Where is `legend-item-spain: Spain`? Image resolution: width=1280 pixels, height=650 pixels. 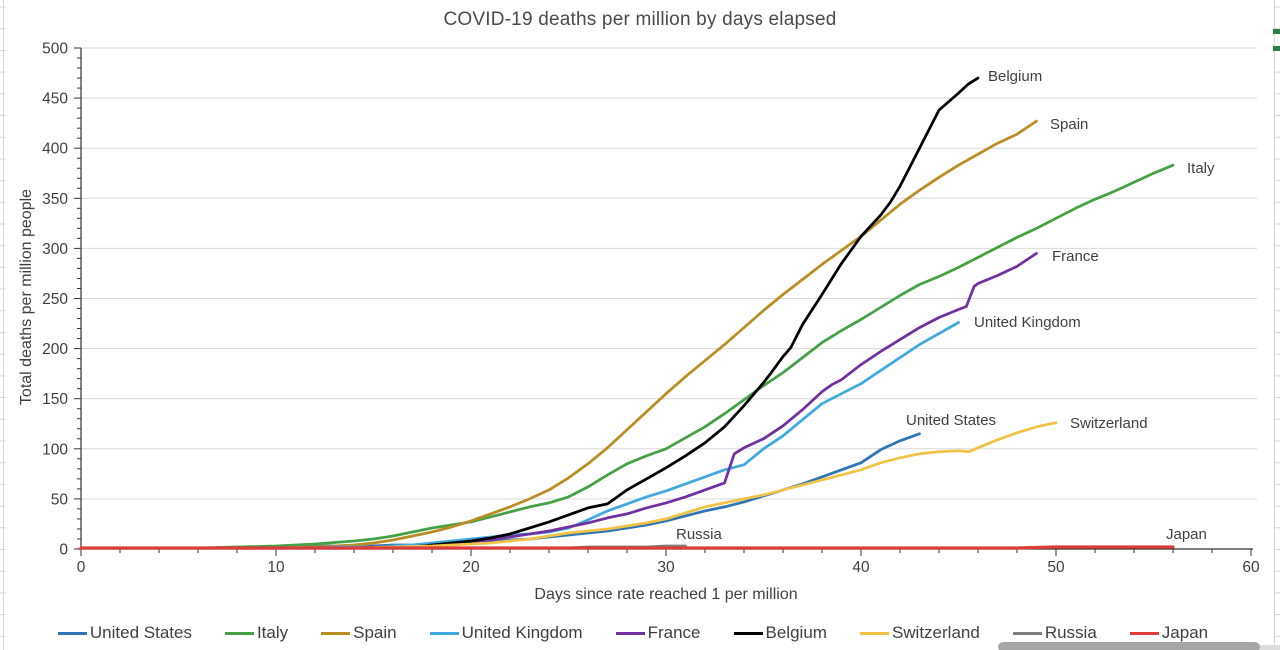
legend-item-spain: Spain is located at coordinates (359, 633).